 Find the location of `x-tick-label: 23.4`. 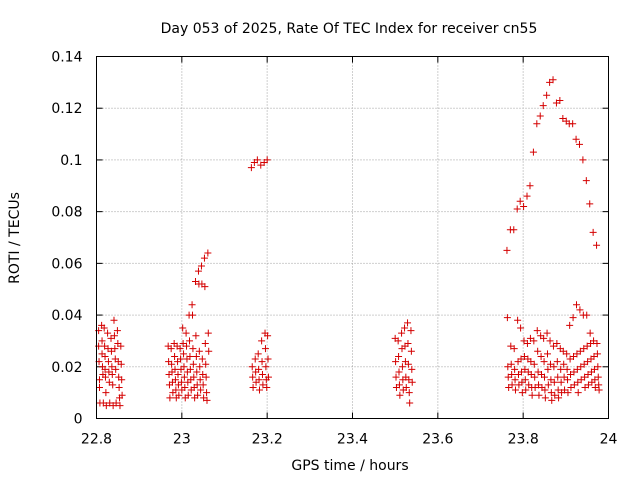

x-tick-label: 23.4 is located at coordinates (352, 440).